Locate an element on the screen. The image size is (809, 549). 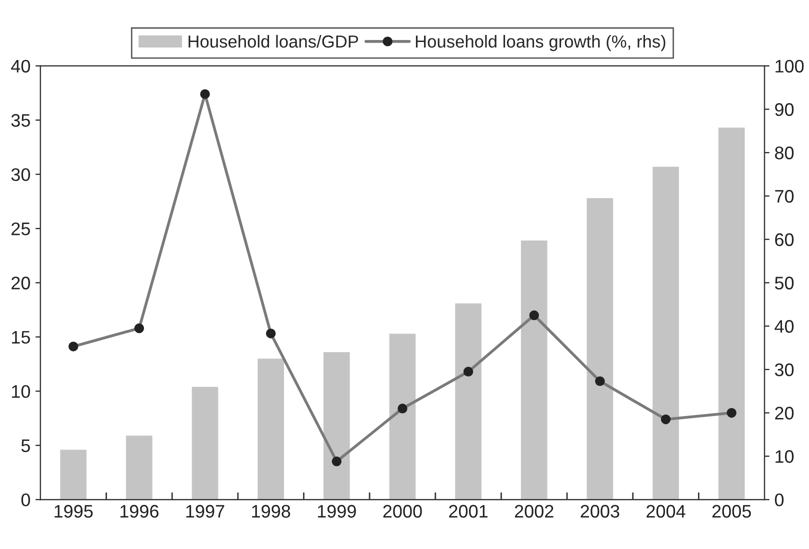
y-tick-label: 0 is located at coordinates (25, 500).